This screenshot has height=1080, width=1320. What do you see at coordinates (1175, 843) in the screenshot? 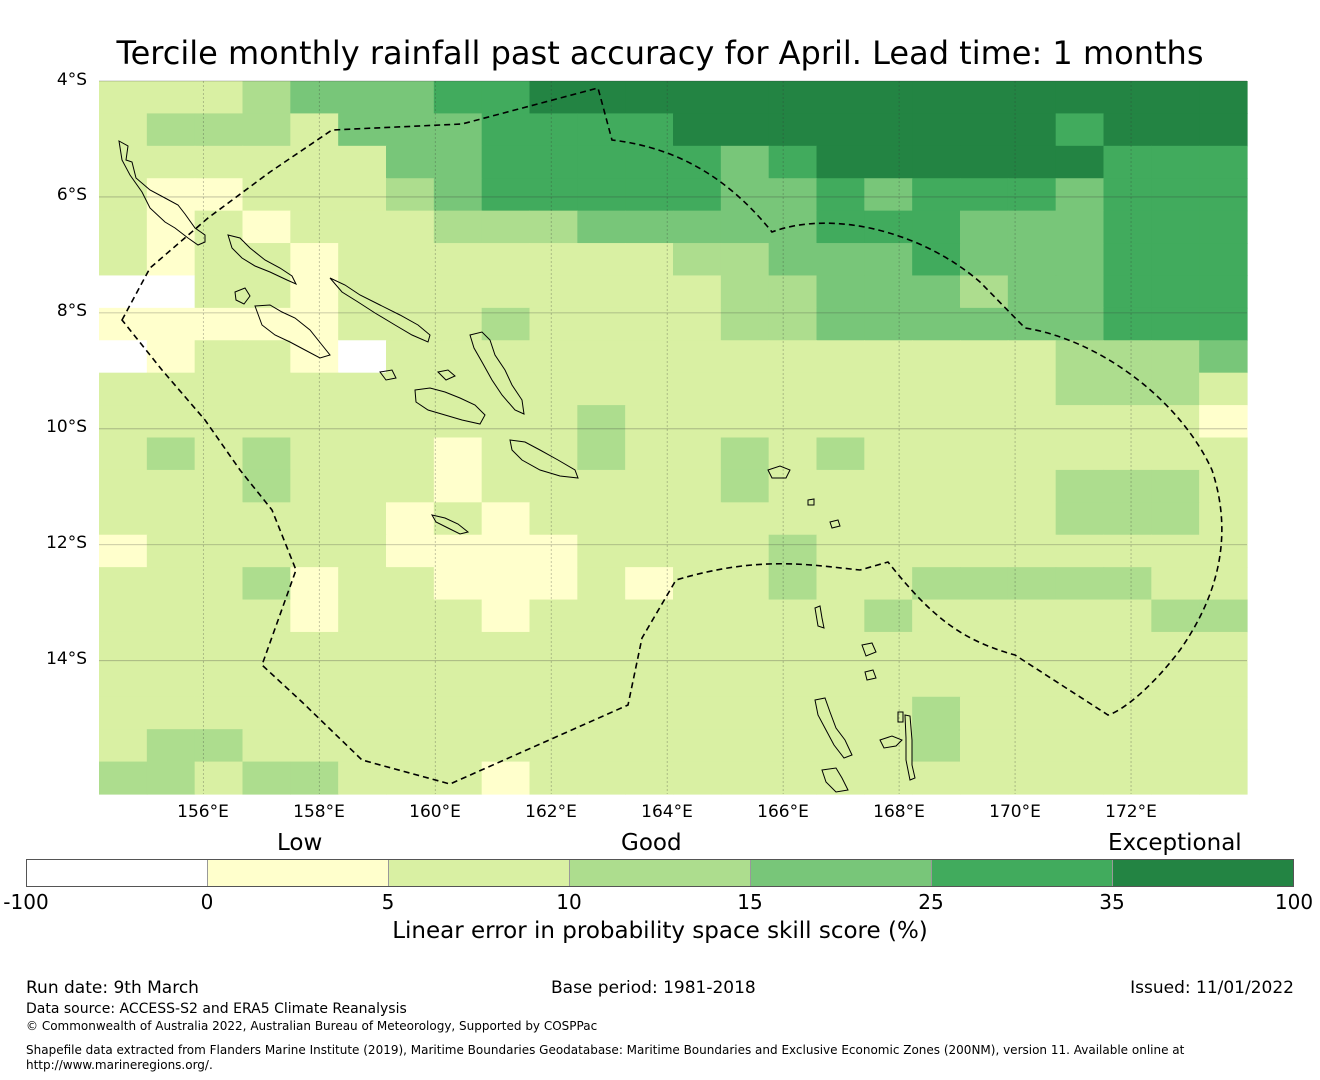
I see `category-exceptional: Exceptional` at bounding box center [1175, 843].